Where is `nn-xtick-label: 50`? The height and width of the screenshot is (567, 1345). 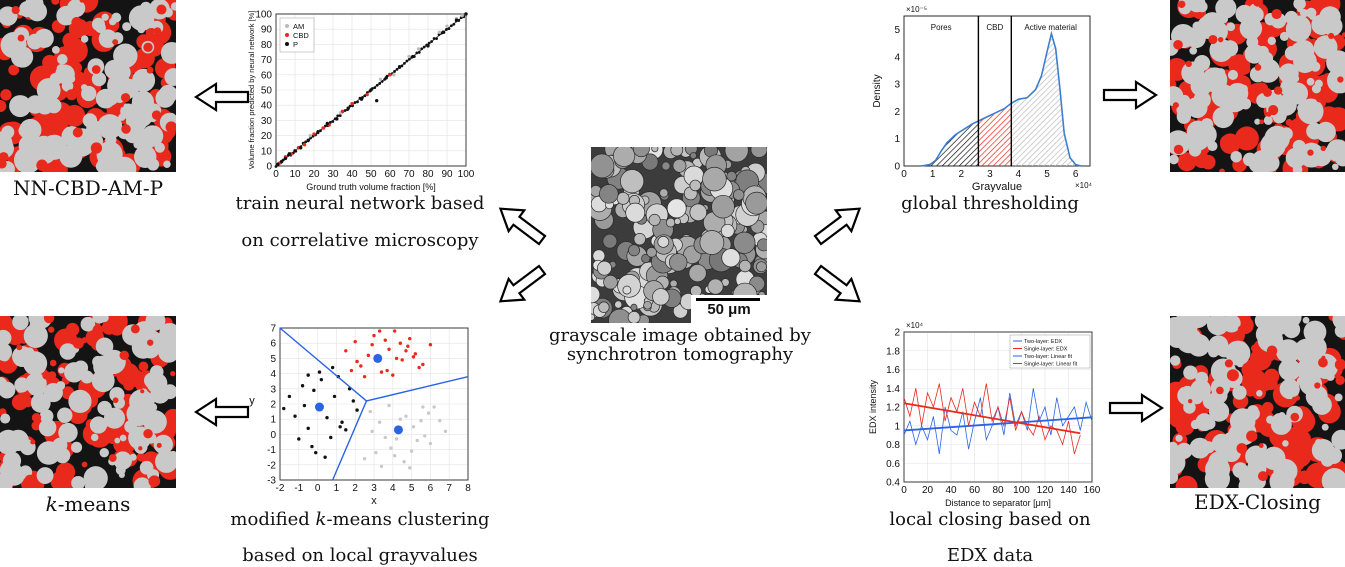 nn-xtick-label: 50 is located at coordinates (371, 174).